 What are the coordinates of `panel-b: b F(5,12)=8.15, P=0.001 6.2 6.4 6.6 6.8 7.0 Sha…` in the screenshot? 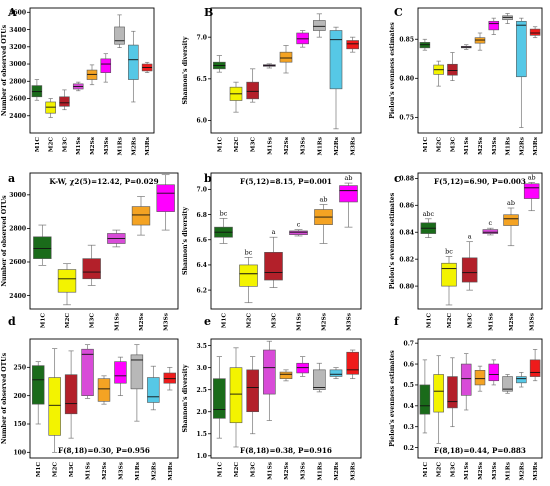 It's located at (272, 251).